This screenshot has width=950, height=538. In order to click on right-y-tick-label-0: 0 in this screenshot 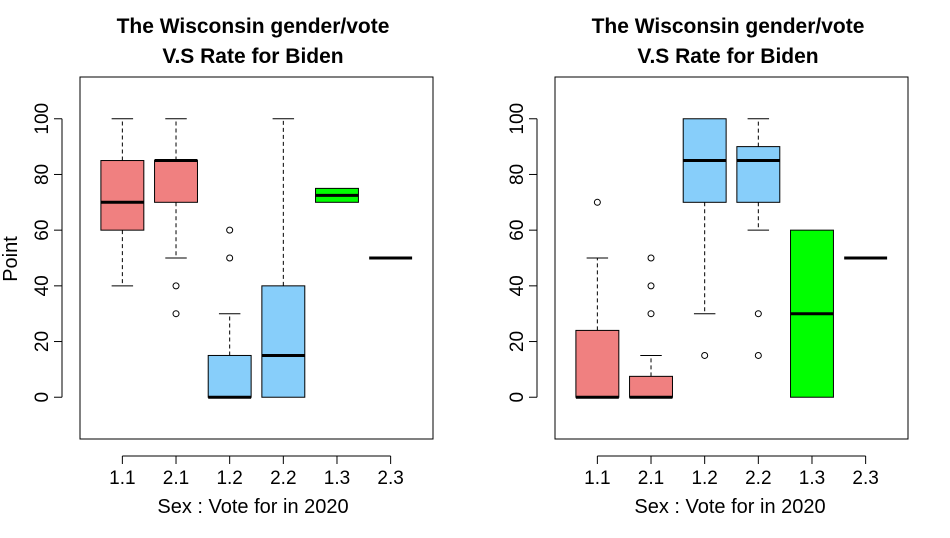, I will do `click(517, 397)`.